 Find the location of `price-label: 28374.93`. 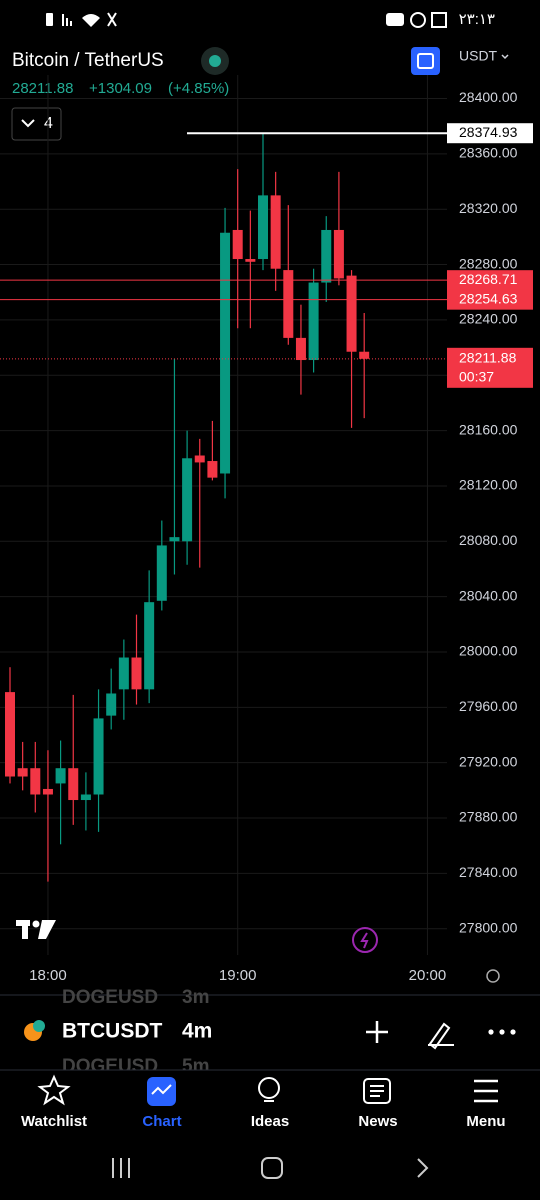

price-label: 28374.93 is located at coordinates (488, 132).